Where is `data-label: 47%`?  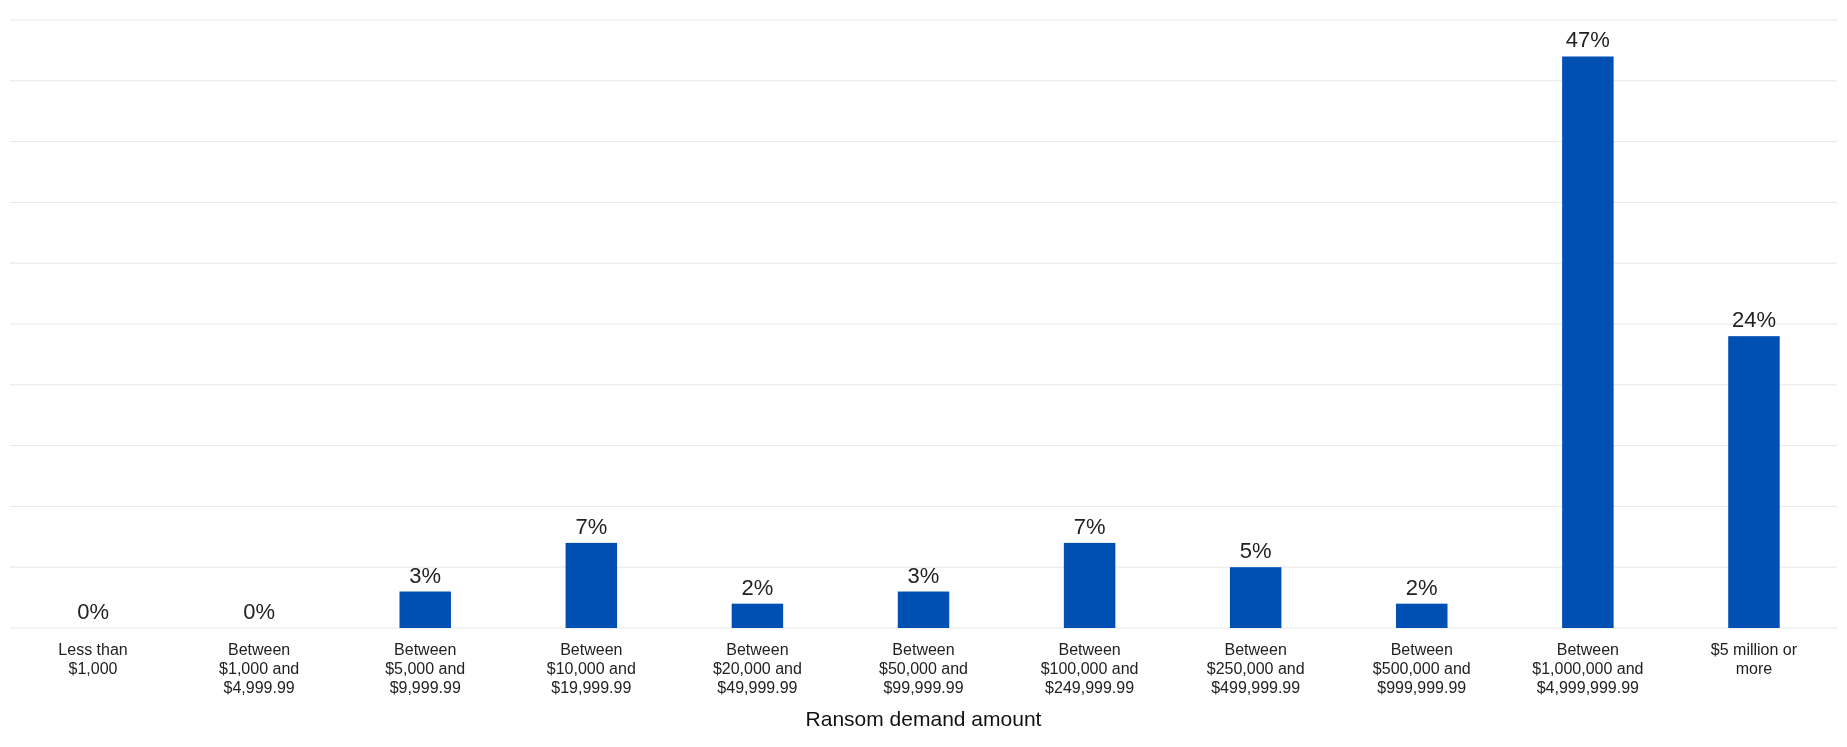 data-label: 47% is located at coordinates (1587, 40).